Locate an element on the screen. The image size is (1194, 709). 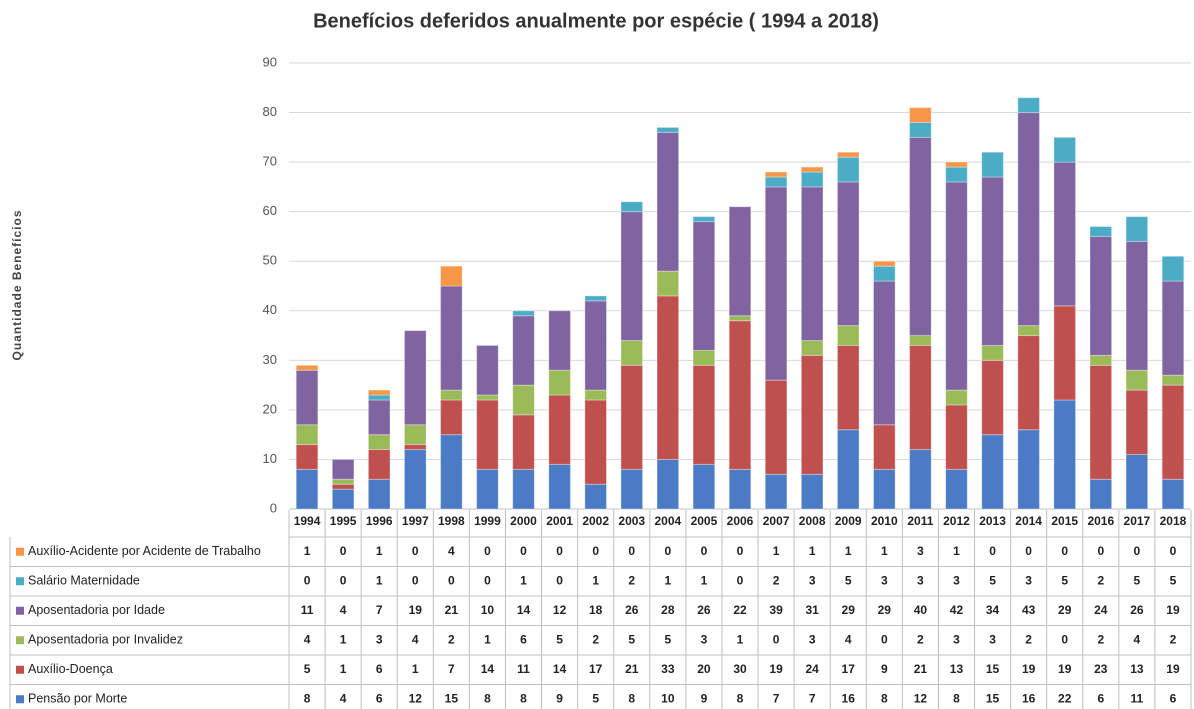
table-value: 10 is located at coordinates (488, 610).